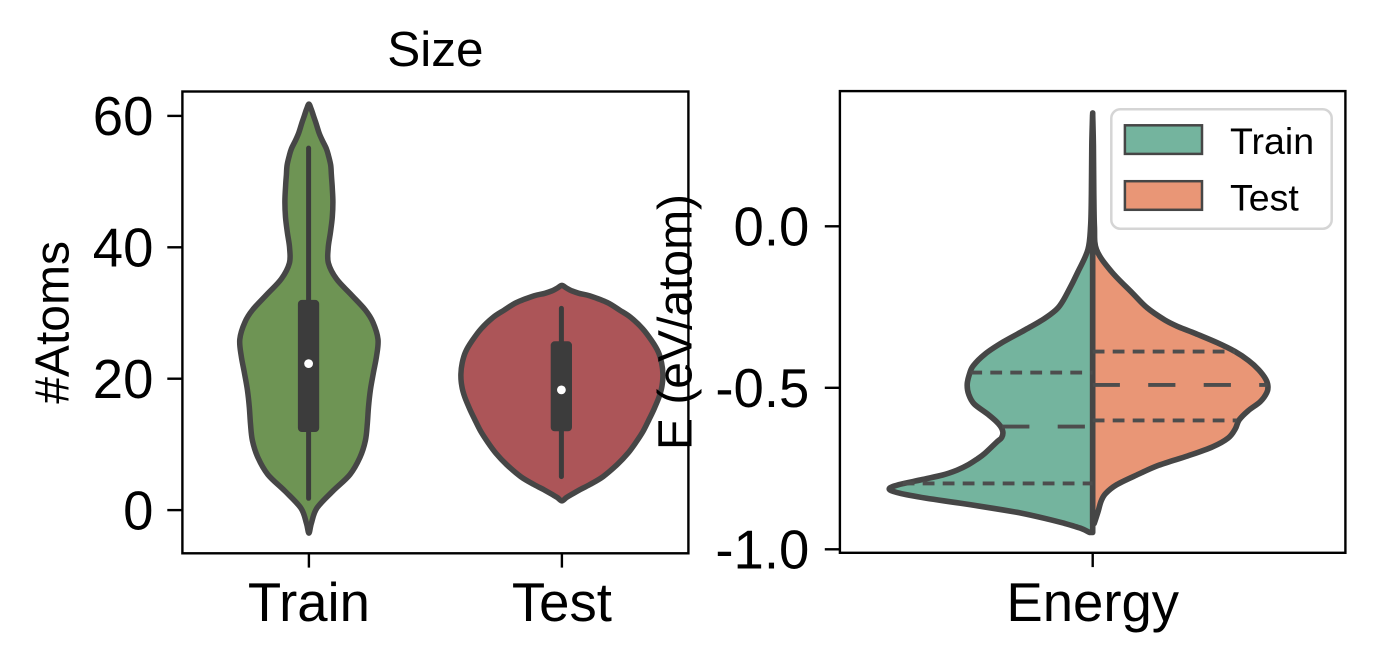  What do you see at coordinates (53, 322) in the screenshot?
I see `svg-text: #Atoms` at bounding box center [53, 322].